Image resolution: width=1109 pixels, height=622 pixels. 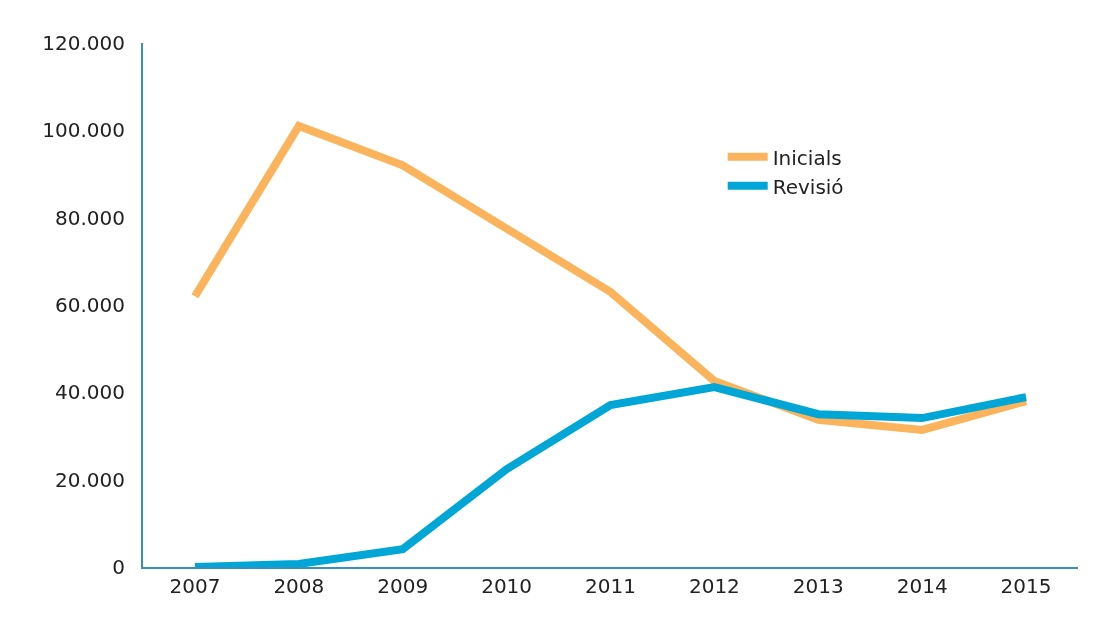 What do you see at coordinates (195, 586) in the screenshot?
I see `x-tick-label: 2007` at bounding box center [195, 586].